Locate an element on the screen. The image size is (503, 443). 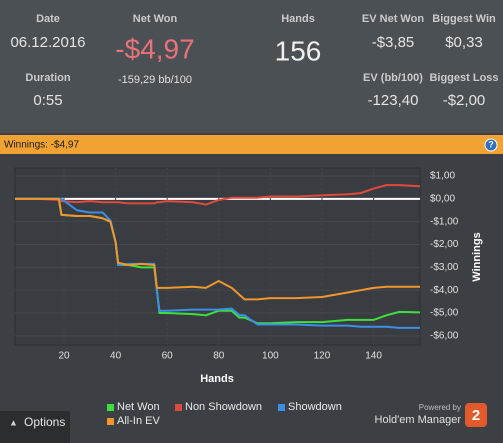
legend-label: All-In EV is located at coordinates (138, 421).